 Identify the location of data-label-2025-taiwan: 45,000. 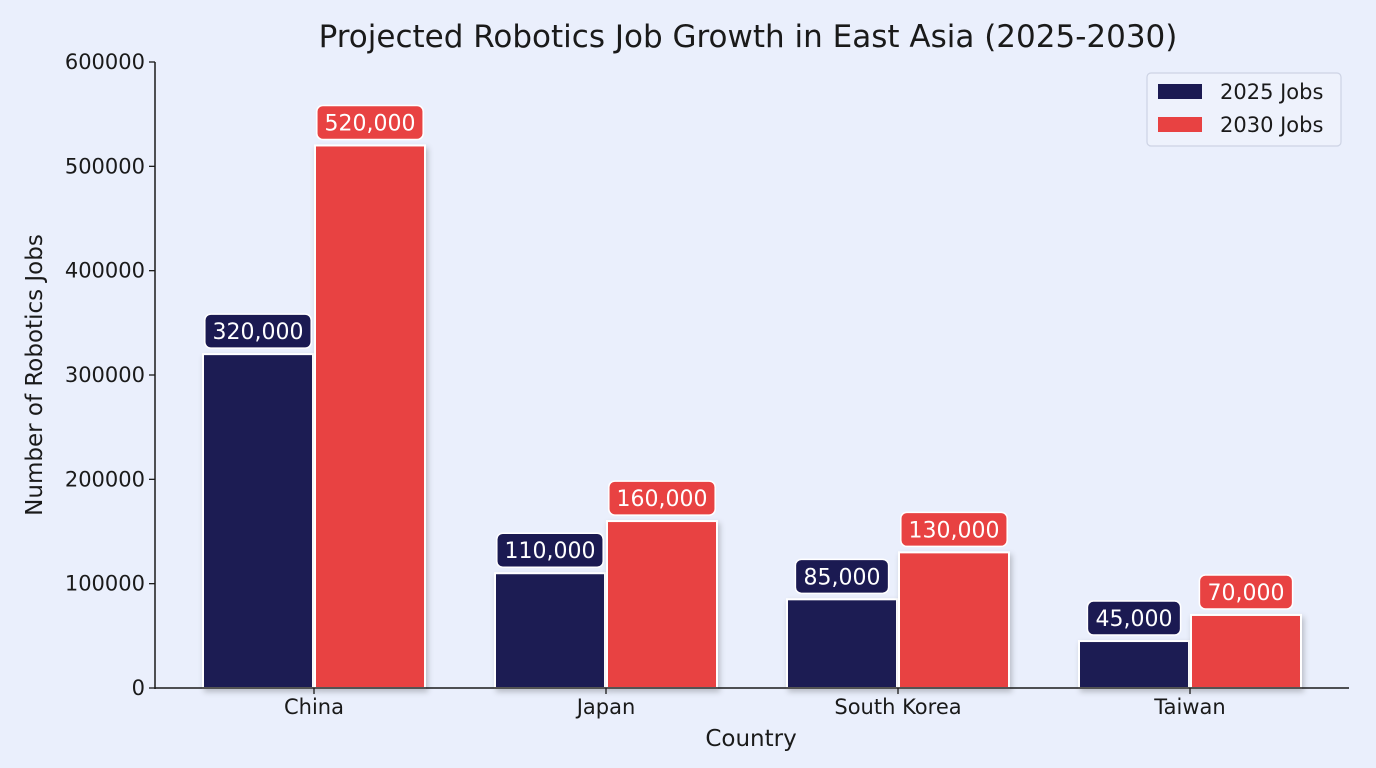
(1134, 618).